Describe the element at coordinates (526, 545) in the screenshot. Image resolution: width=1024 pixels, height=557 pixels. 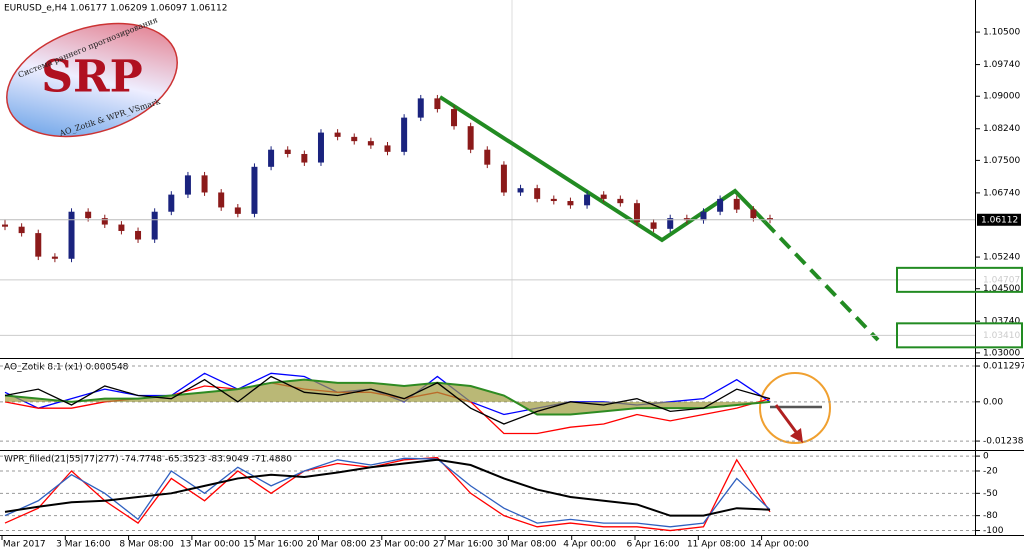
I see `x-tick-label: 30 Mar 08:00` at that location.